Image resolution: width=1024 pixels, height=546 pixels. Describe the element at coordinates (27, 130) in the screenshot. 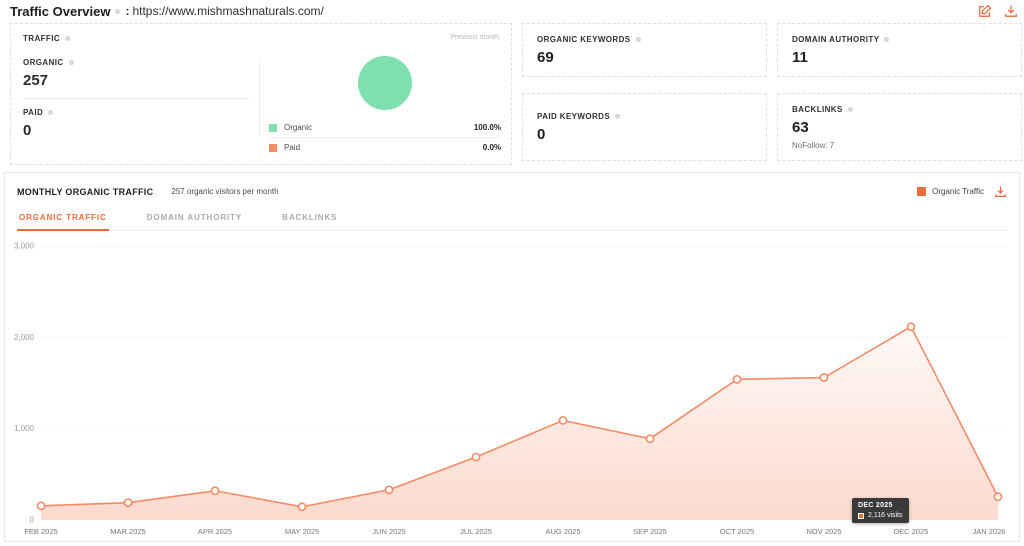

I see `paid-value: 0` at that location.